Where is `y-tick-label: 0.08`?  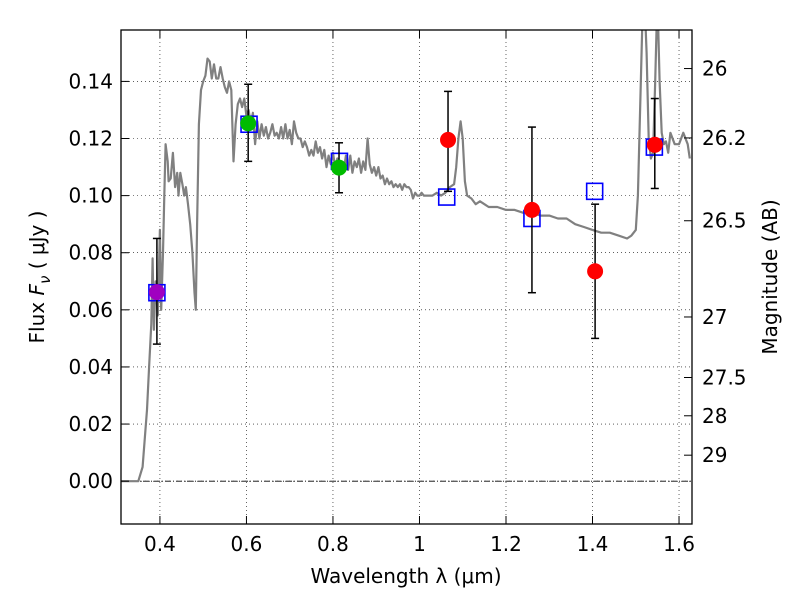 y-tick-label: 0.08 is located at coordinates (90, 253).